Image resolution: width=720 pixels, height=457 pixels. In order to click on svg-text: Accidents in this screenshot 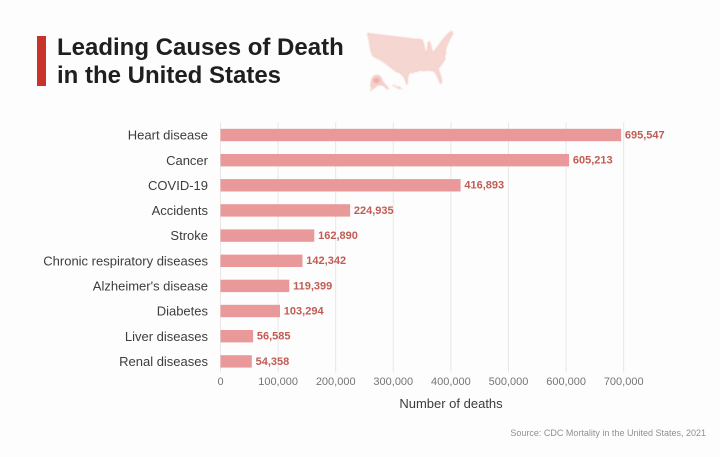, I will do `click(180, 210)`.